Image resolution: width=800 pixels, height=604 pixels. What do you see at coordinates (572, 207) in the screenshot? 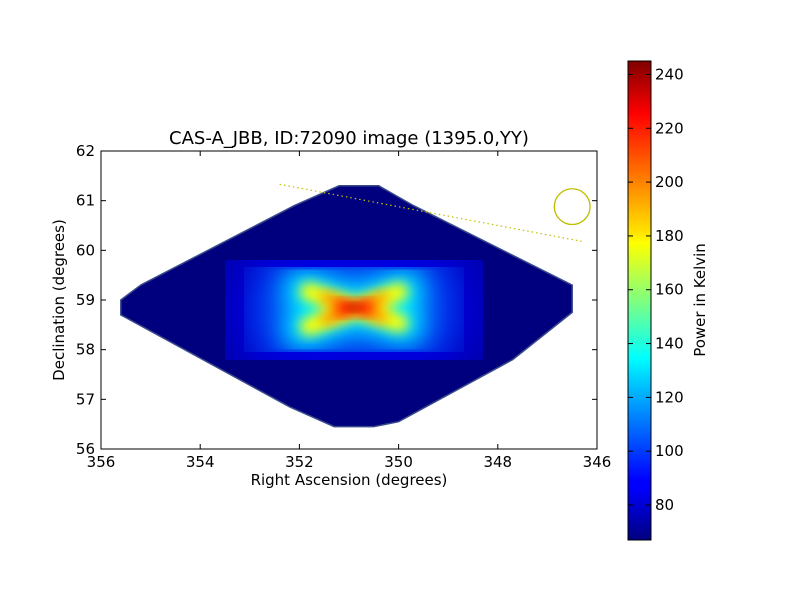
I see `beam-circle` at bounding box center [572, 207].